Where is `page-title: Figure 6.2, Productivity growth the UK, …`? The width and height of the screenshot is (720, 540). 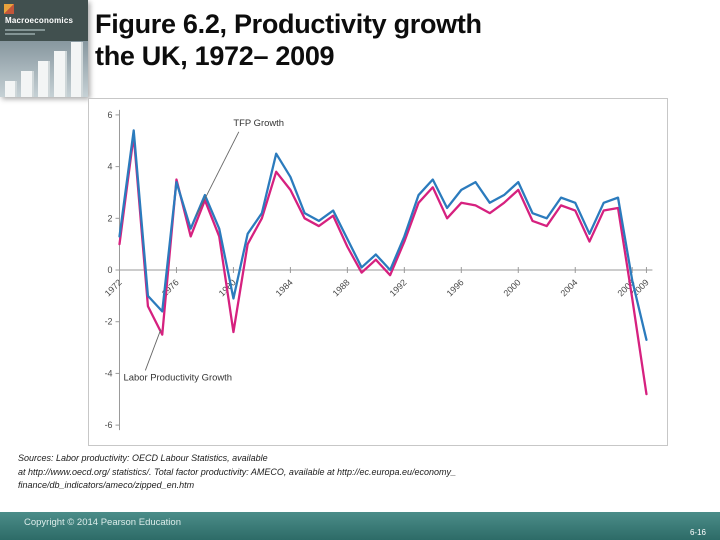
page-title: Figure 6.2, Productivity growth the UK, … is located at coordinates (402, 40).